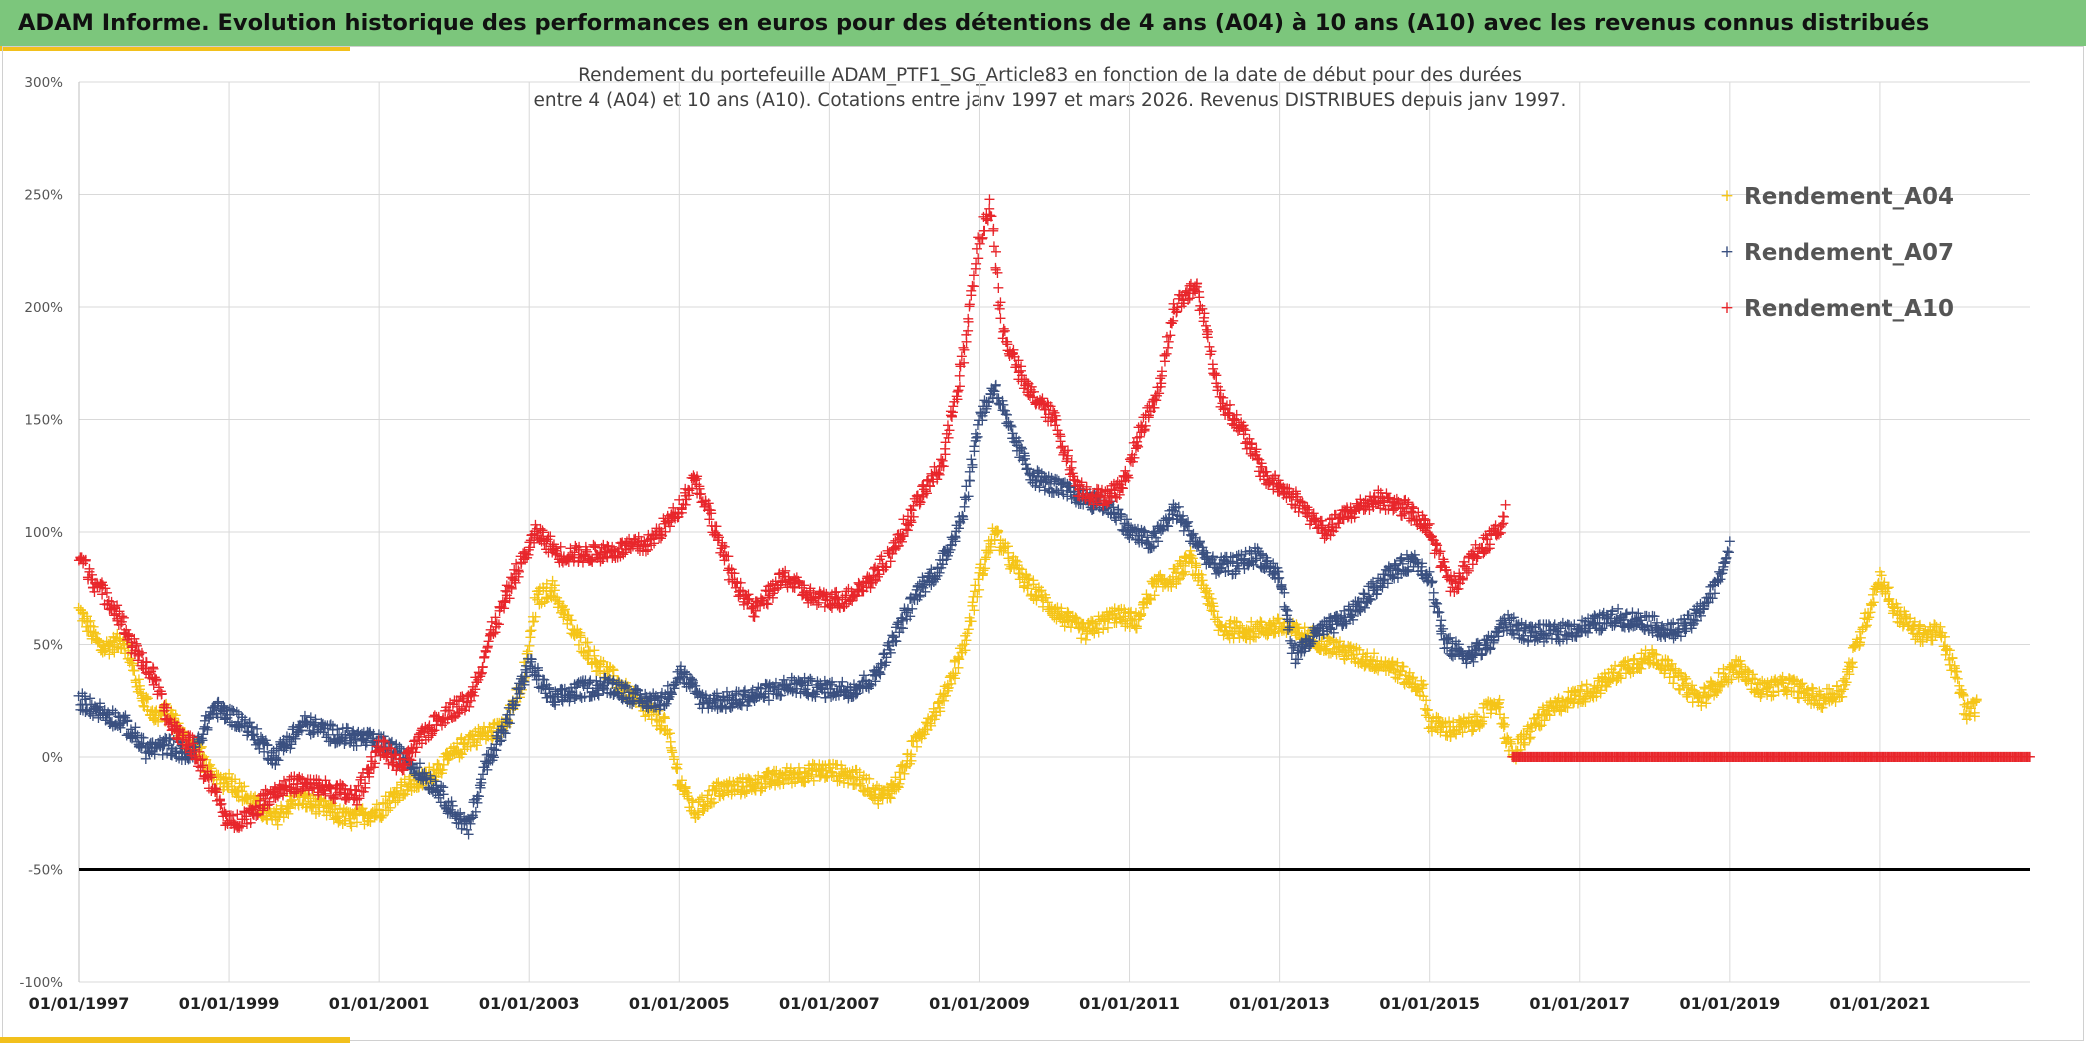  What do you see at coordinates (53, 758) in the screenshot?
I see `y-tick-label: 0%` at bounding box center [53, 758].